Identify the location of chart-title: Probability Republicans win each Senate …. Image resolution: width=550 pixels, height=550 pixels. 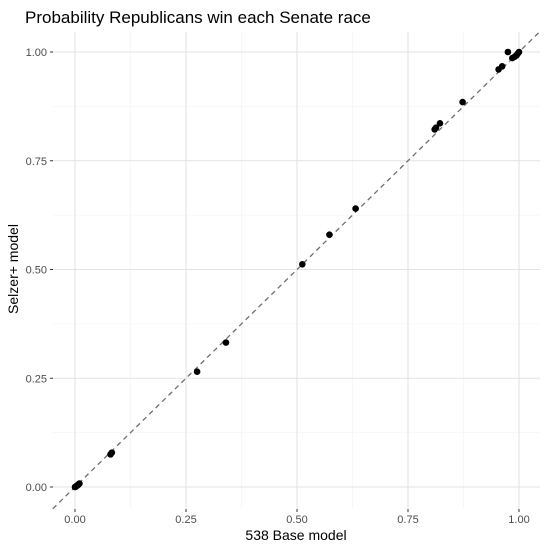
(198, 17).